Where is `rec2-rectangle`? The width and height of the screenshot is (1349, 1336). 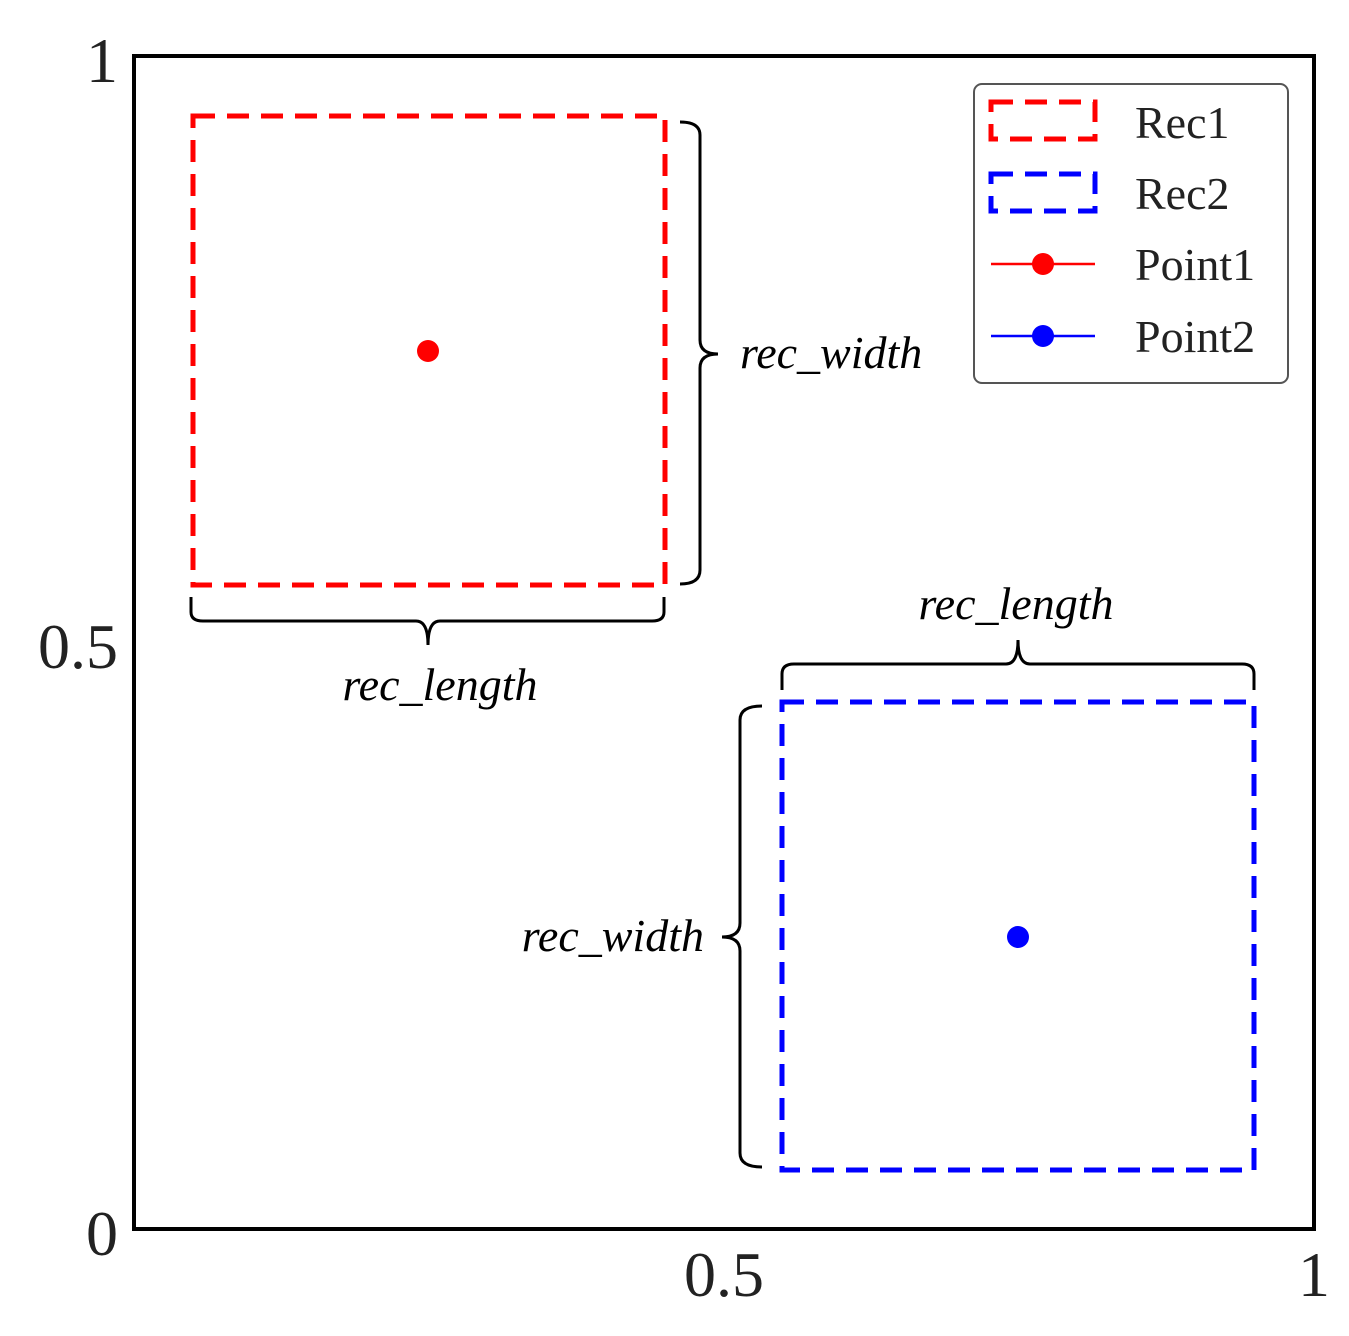
rec2-rectangle is located at coordinates (1018, 936).